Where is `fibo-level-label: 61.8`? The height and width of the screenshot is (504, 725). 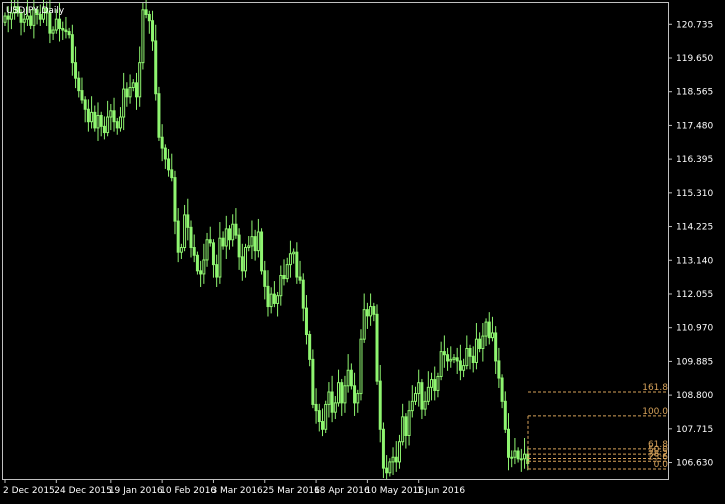
fibo-level-label: 61.8 is located at coordinates (658, 445).